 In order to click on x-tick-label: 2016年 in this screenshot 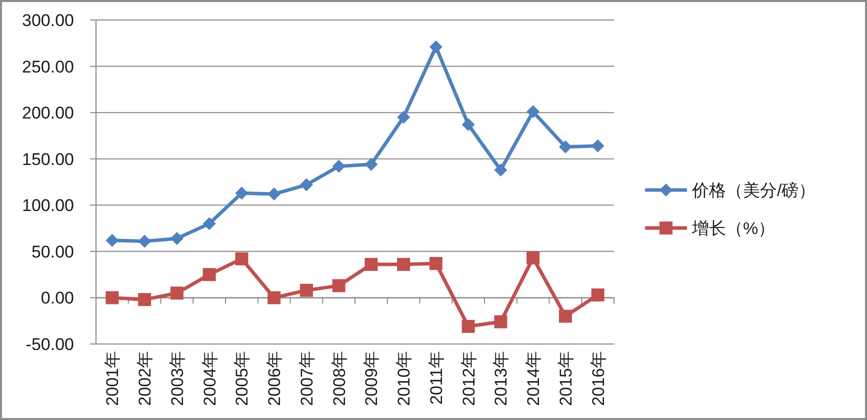, I will do `click(598, 378)`.